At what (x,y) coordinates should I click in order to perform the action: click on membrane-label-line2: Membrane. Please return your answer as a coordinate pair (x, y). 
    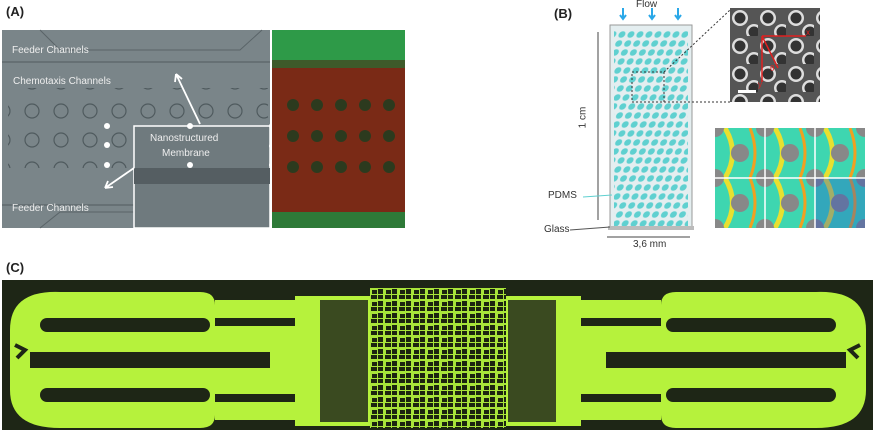
    Looking at the image, I should click on (186, 153).